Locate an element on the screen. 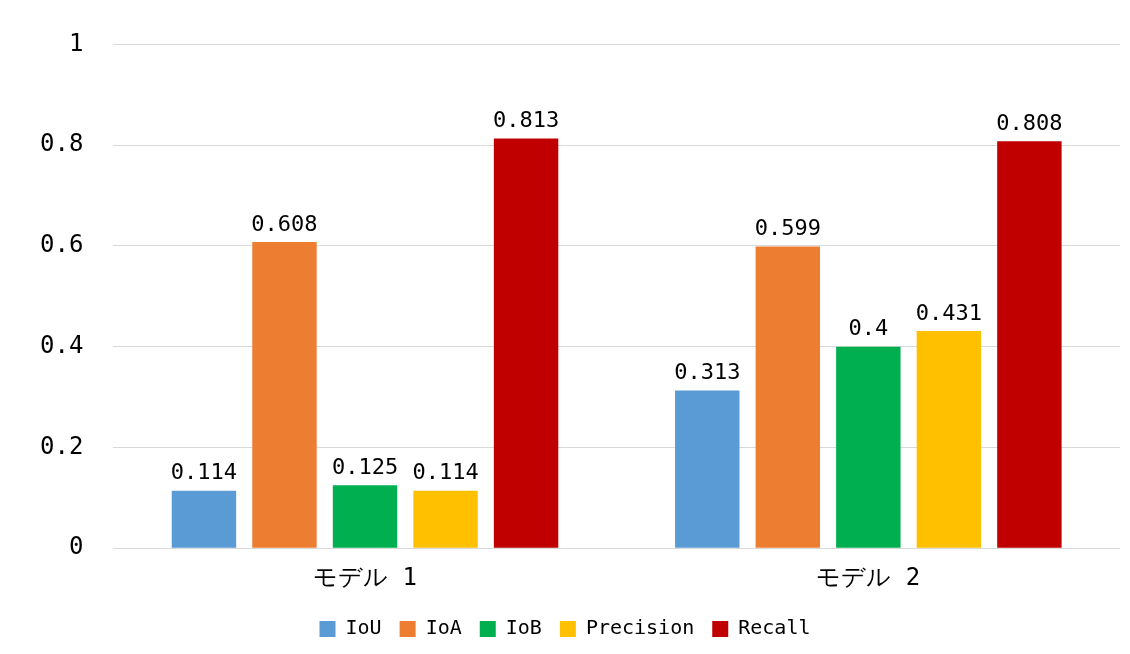 This screenshot has height=654, width=1130. data-label: 0.125 is located at coordinates (365, 466).